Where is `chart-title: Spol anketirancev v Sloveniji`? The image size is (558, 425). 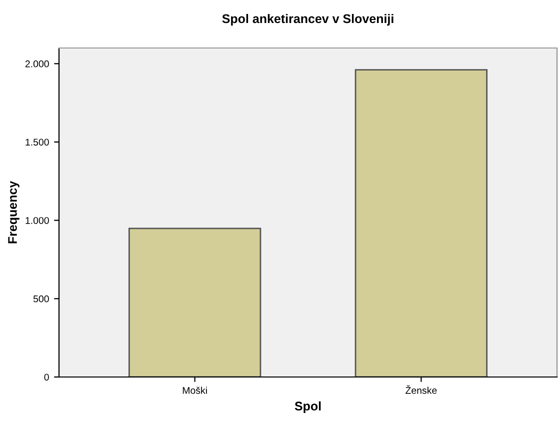
chart-title: Spol anketirancev v Sloveniji is located at coordinates (308, 20).